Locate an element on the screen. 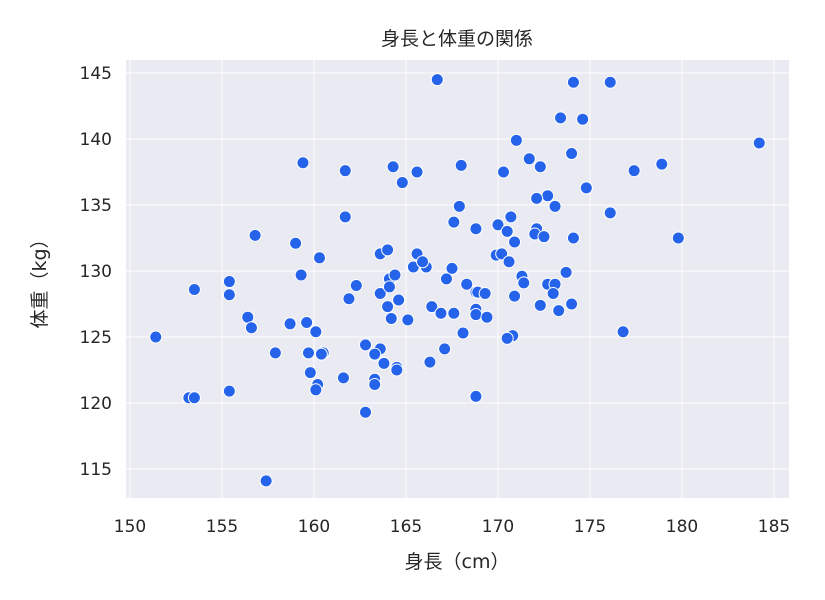 This screenshot has width=825, height=600. x-axis-ticks: 150 155 160 165 170 175 180 185 is located at coordinates (452, 527).